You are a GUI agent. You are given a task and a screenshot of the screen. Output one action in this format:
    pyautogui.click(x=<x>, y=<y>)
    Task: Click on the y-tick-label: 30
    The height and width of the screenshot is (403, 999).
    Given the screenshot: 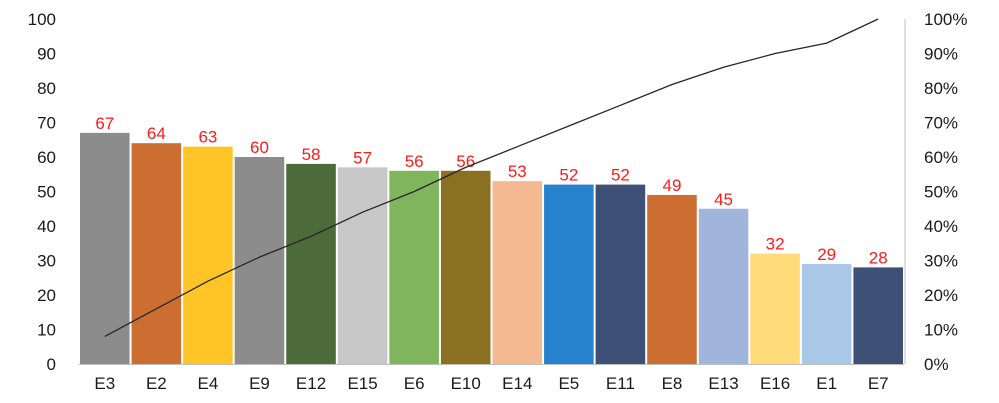 What is the action you would take?
    pyautogui.click(x=46, y=261)
    